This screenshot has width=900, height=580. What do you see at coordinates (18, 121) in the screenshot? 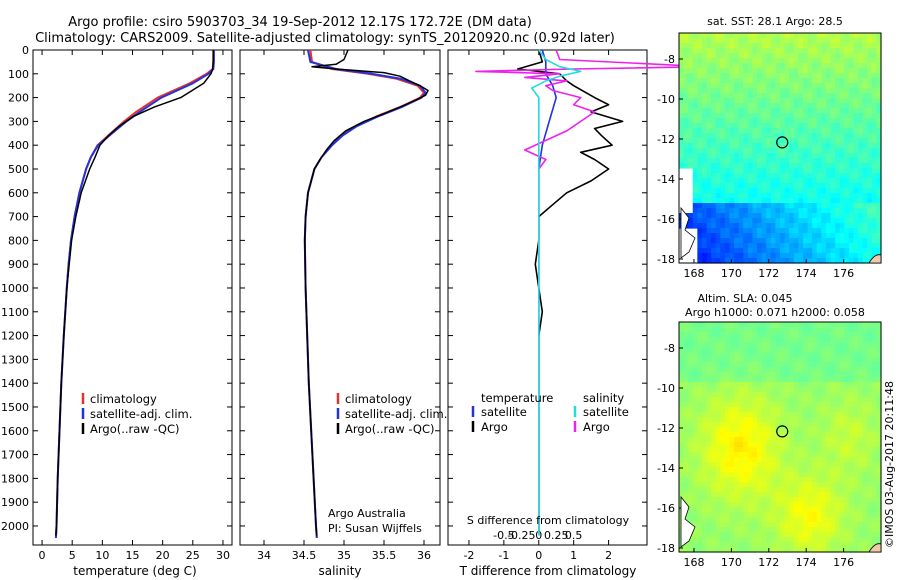
I see `depth-tick-label: 300` at bounding box center [18, 121].